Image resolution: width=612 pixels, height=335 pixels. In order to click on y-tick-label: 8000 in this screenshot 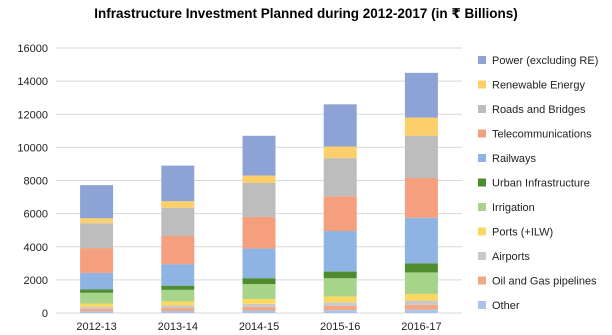, I will do `click(36, 182)`.